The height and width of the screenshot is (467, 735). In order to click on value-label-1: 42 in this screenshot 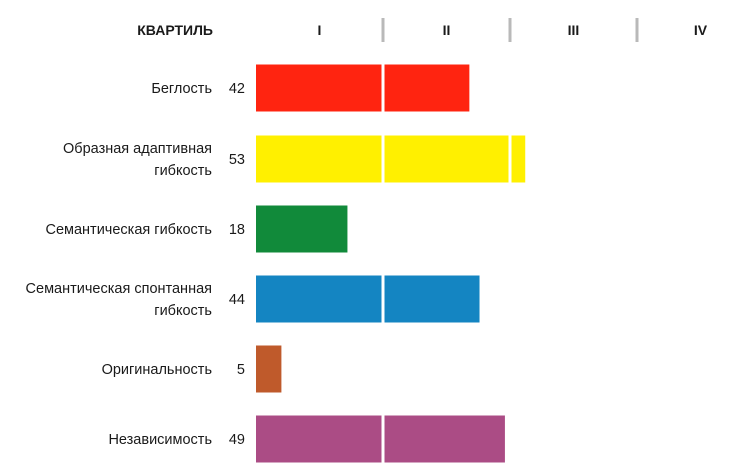, I will do `click(237, 89)`.